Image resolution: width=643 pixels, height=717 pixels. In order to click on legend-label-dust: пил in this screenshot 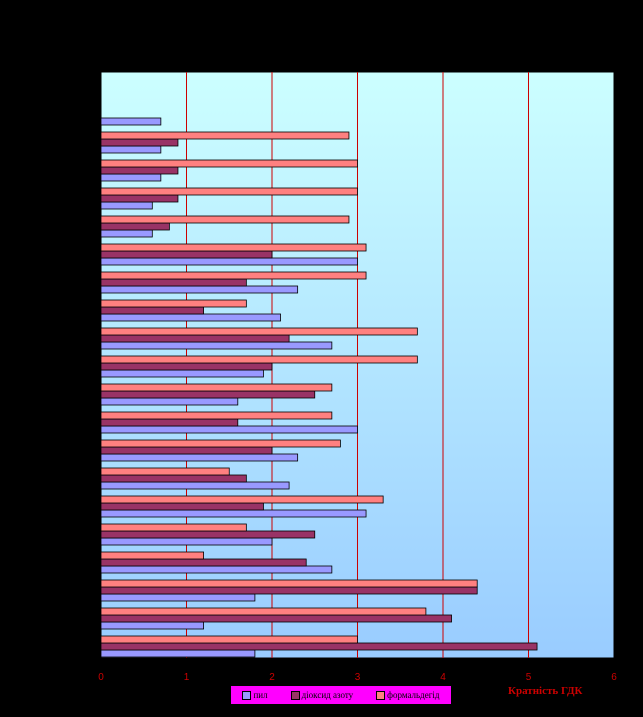, I will do `click(260, 695)`.